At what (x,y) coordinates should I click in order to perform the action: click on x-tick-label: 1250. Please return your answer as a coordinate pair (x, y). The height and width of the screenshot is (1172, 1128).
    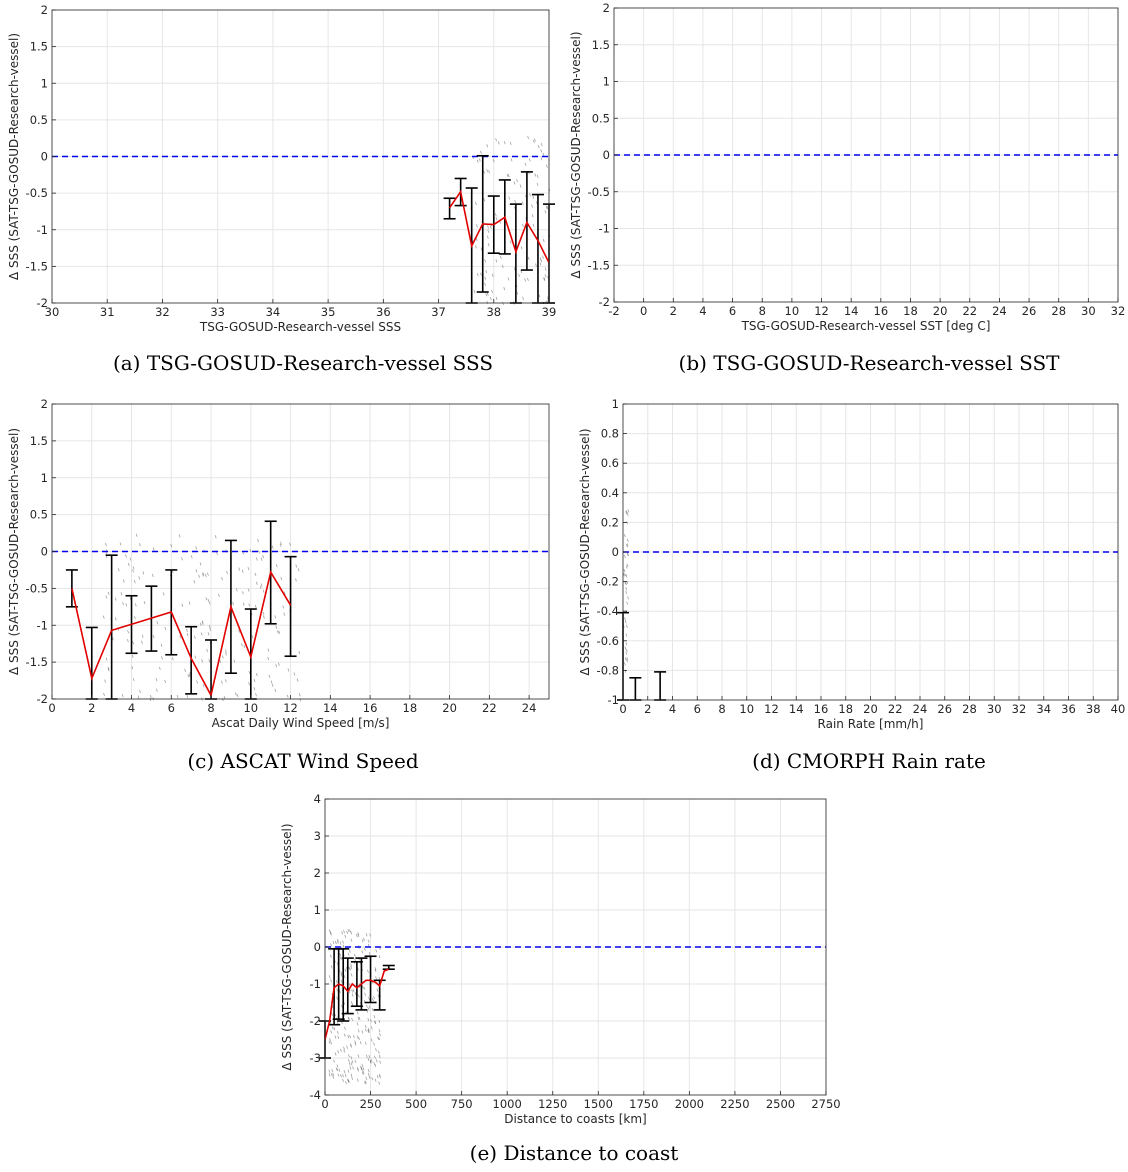
    Looking at the image, I should click on (552, 1104).